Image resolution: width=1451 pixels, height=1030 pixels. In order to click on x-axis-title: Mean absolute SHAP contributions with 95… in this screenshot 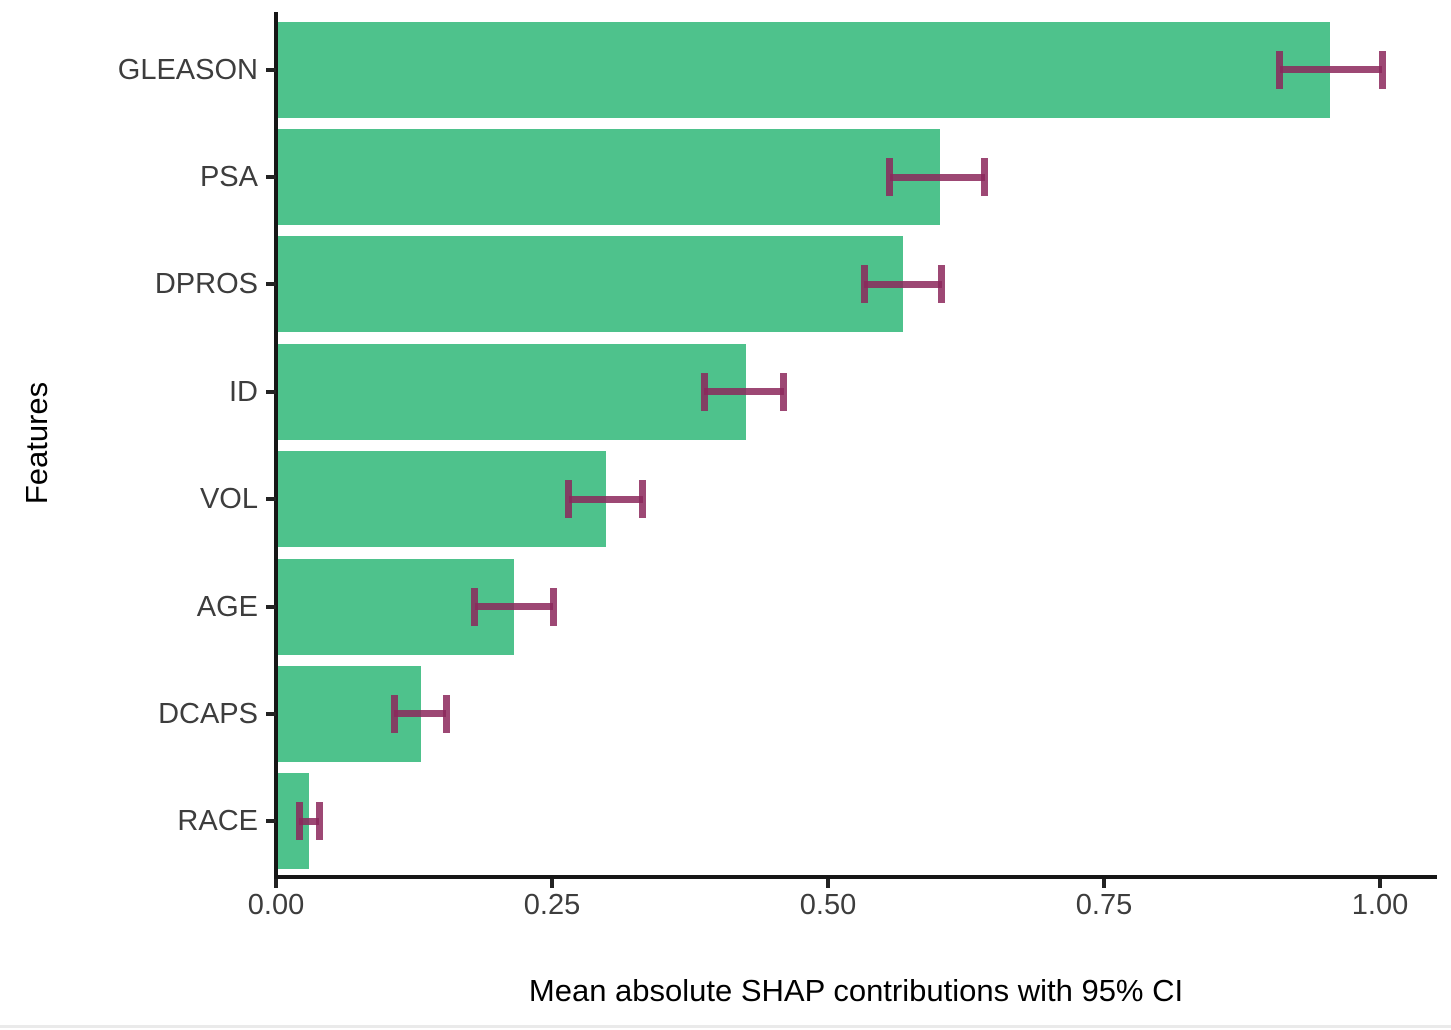, I will do `click(856, 990)`.